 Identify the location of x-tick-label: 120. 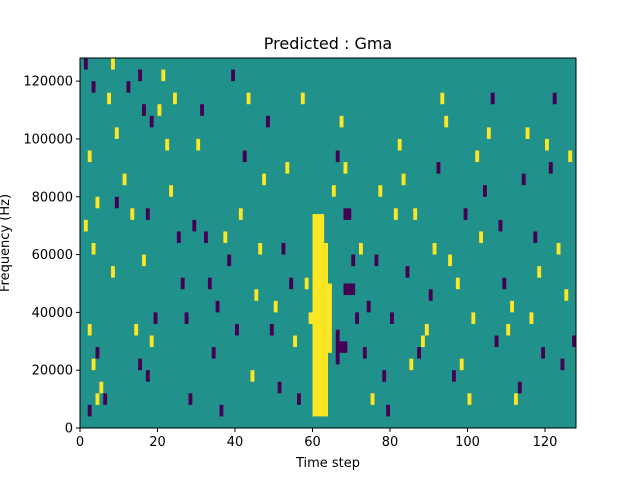
(545, 442).